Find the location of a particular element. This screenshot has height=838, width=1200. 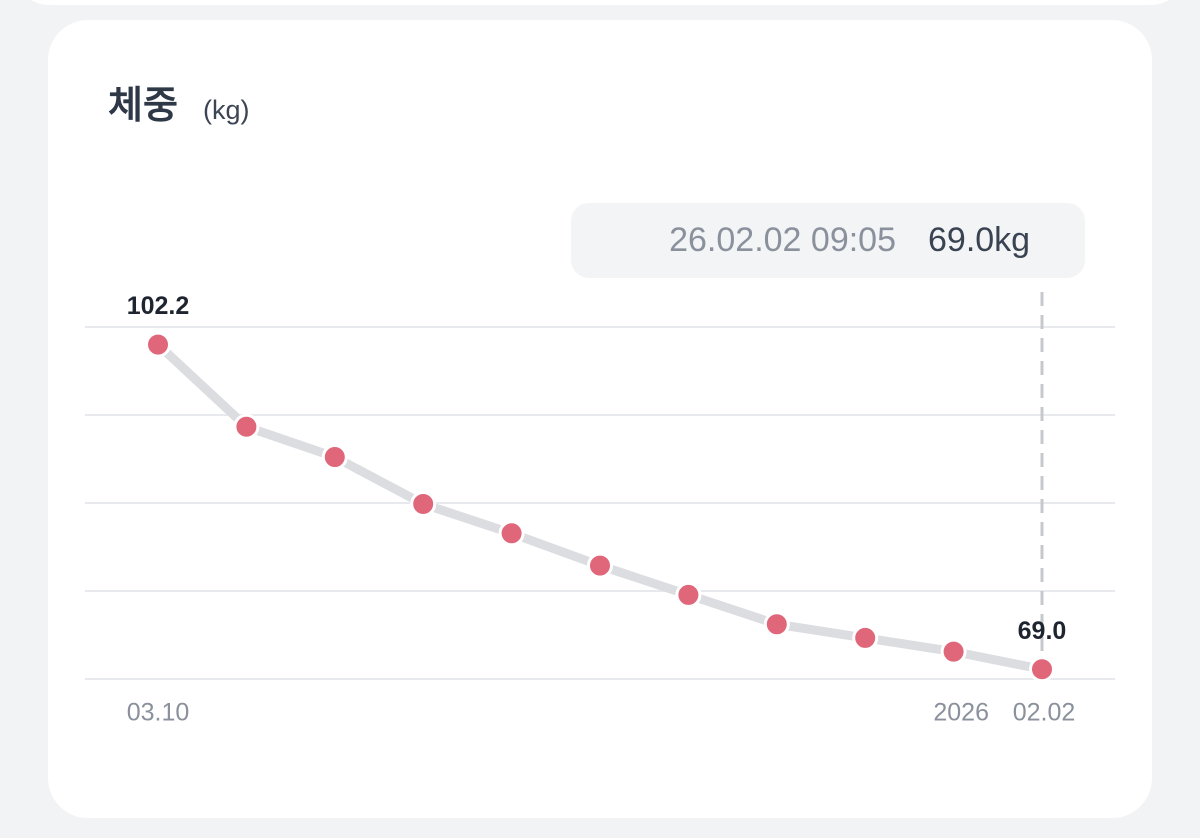

year-label: 2026 is located at coordinates (961, 713).